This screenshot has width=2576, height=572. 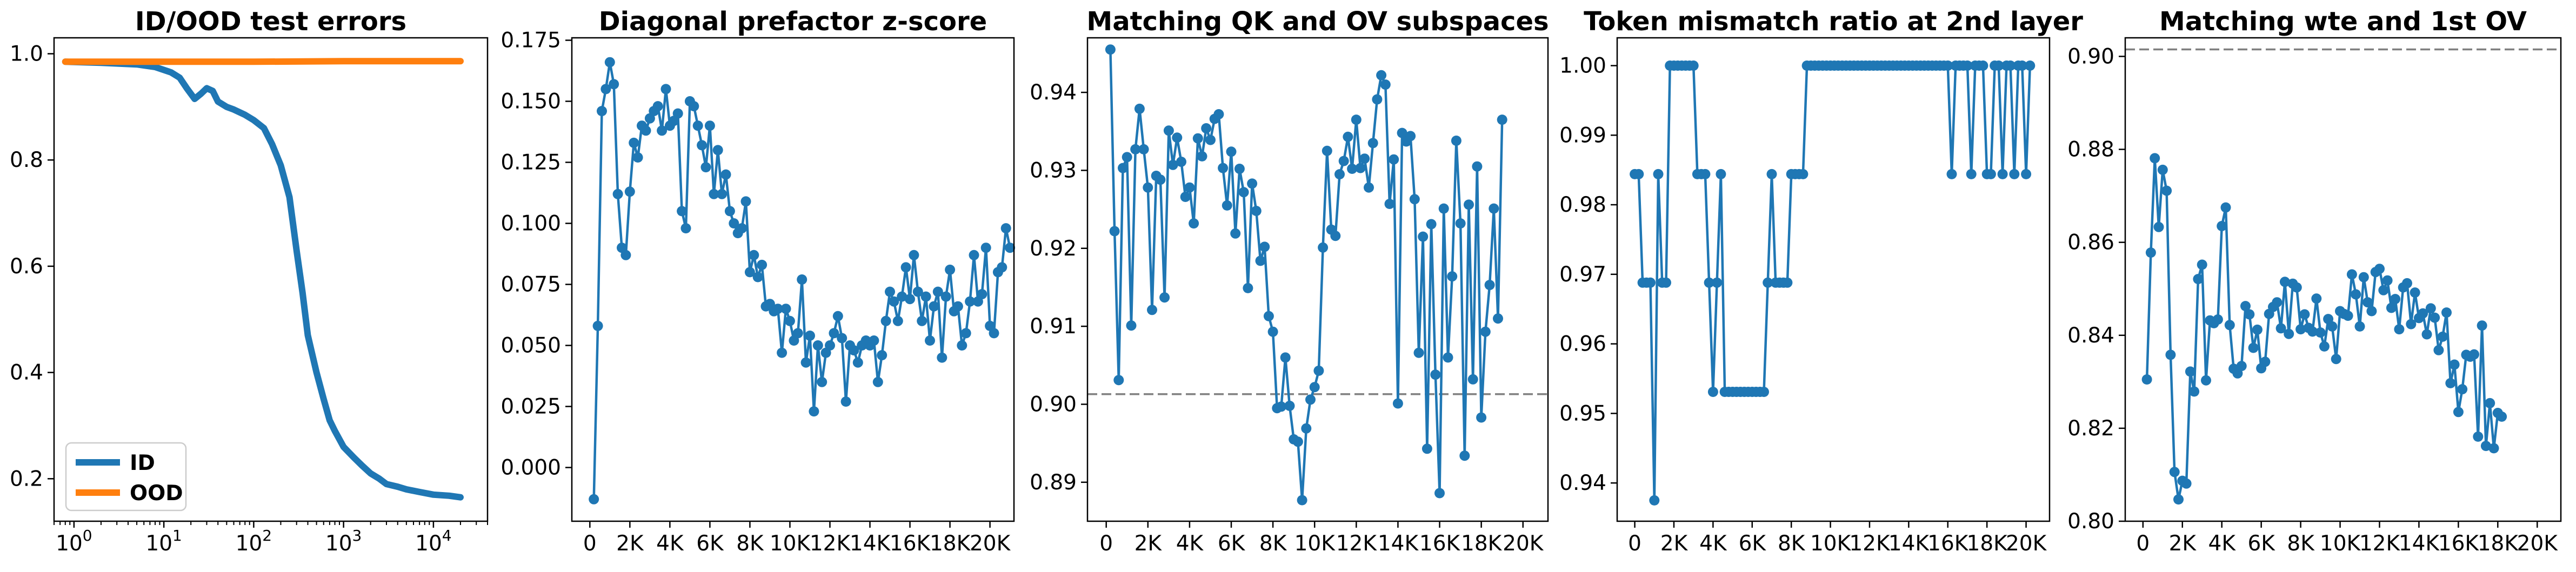 What do you see at coordinates (750, 543) in the screenshot?
I see `x-tick-label: 8K` at bounding box center [750, 543].